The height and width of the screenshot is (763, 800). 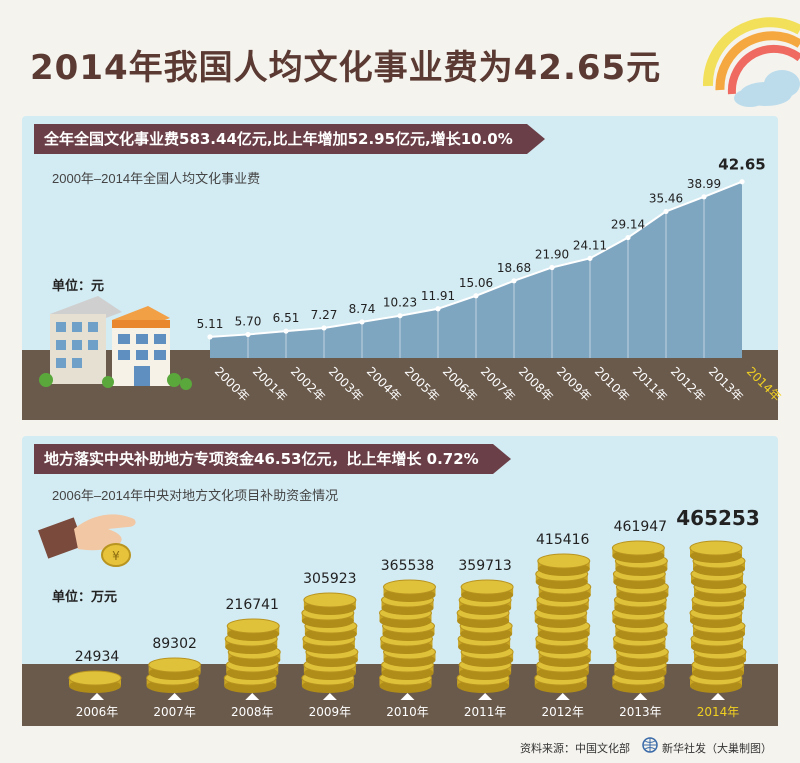 What do you see at coordinates (362, 309) in the screenshot?
I see `value-label: 8.74` at bounding box center [362, 309].